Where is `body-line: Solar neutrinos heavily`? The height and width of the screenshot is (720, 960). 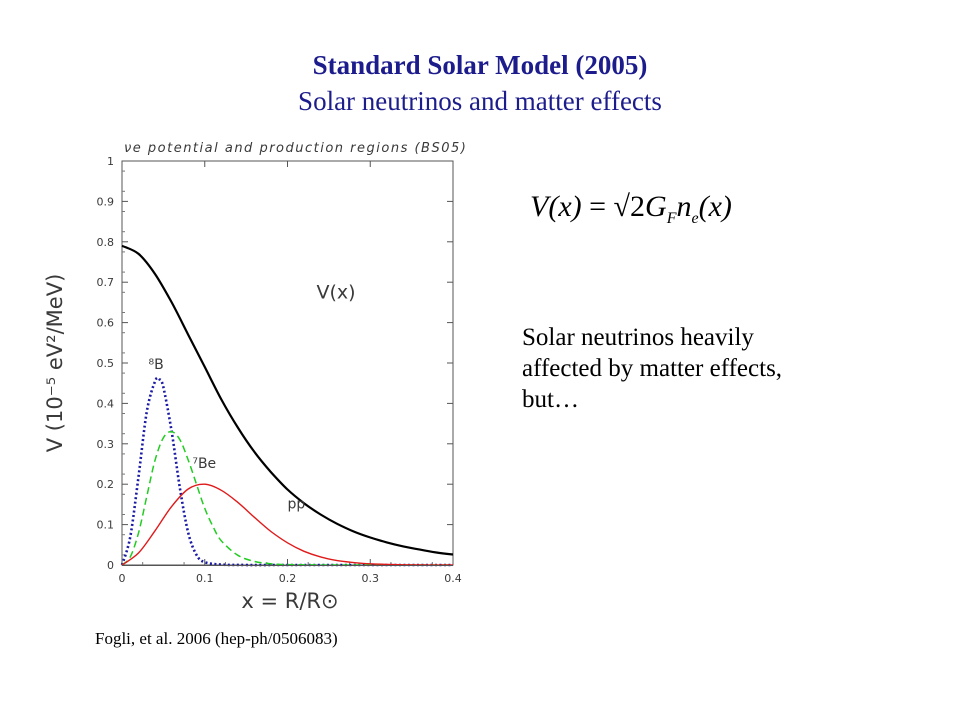
body-line: Solar neutrinos heavily is located at coordinates (638, 337).